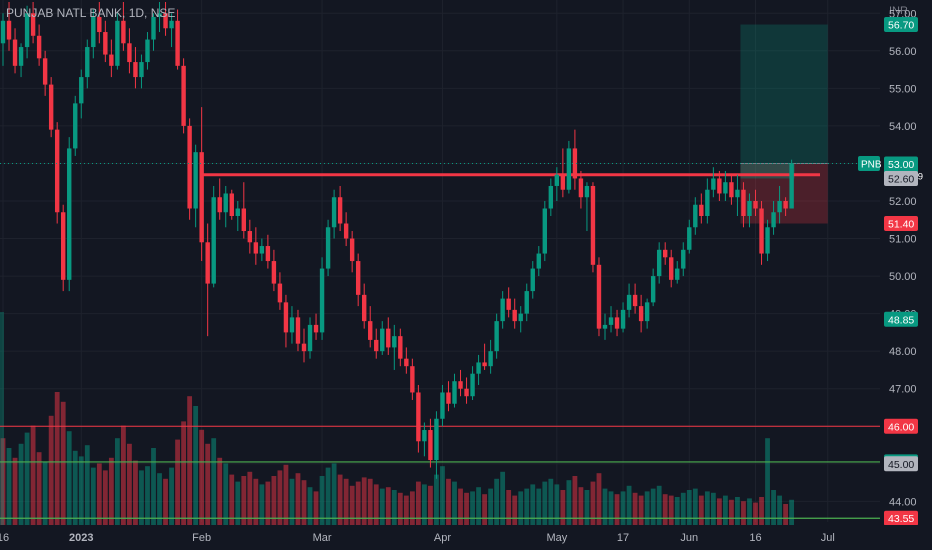 The width and height of the screenshot is (932, 550). I want to click on symbol-title: PUNJAB NATL BANK, 1D, NSE, so click(91, 13).